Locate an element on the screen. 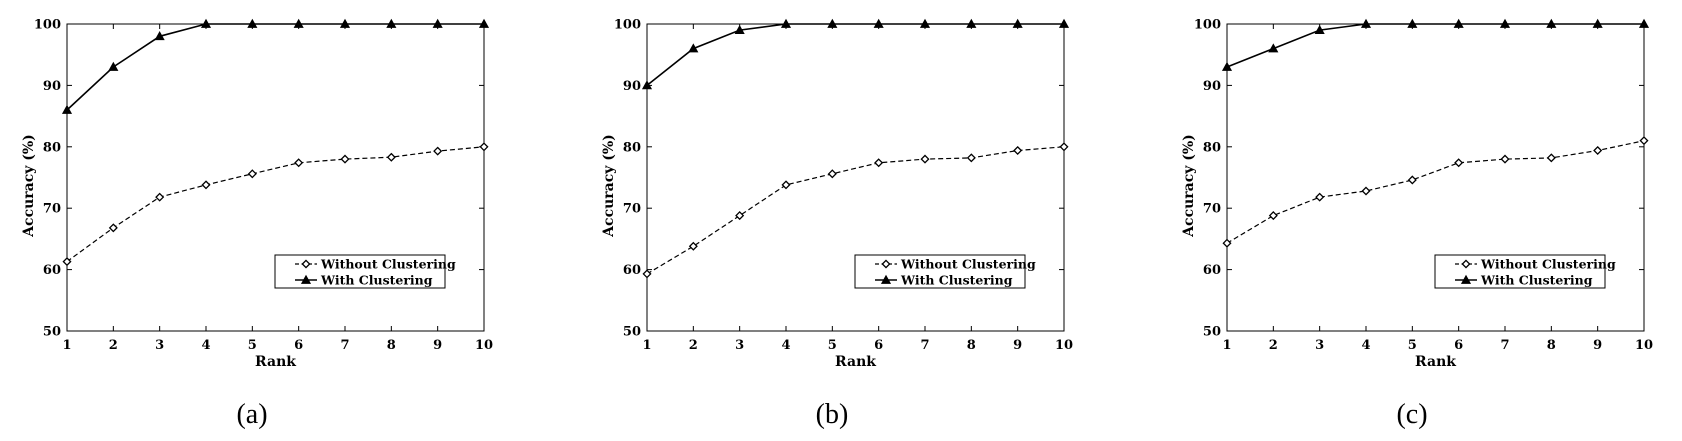 The height and width of the screenshot is (441, 1682). data-point-series1-rank10 is located at coordinates (484, 147).